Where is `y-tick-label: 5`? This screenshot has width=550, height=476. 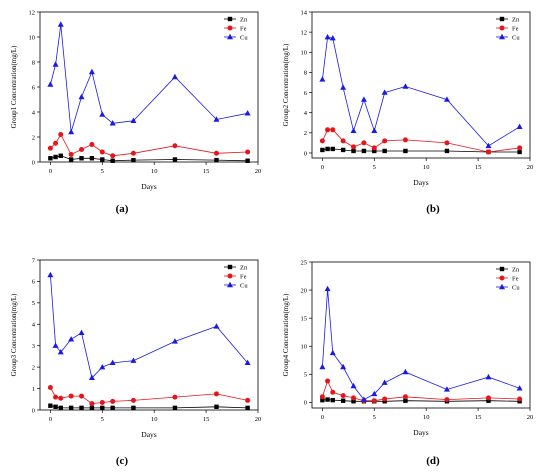
y-tick-label: 5 is located at coordinates (33, 303).